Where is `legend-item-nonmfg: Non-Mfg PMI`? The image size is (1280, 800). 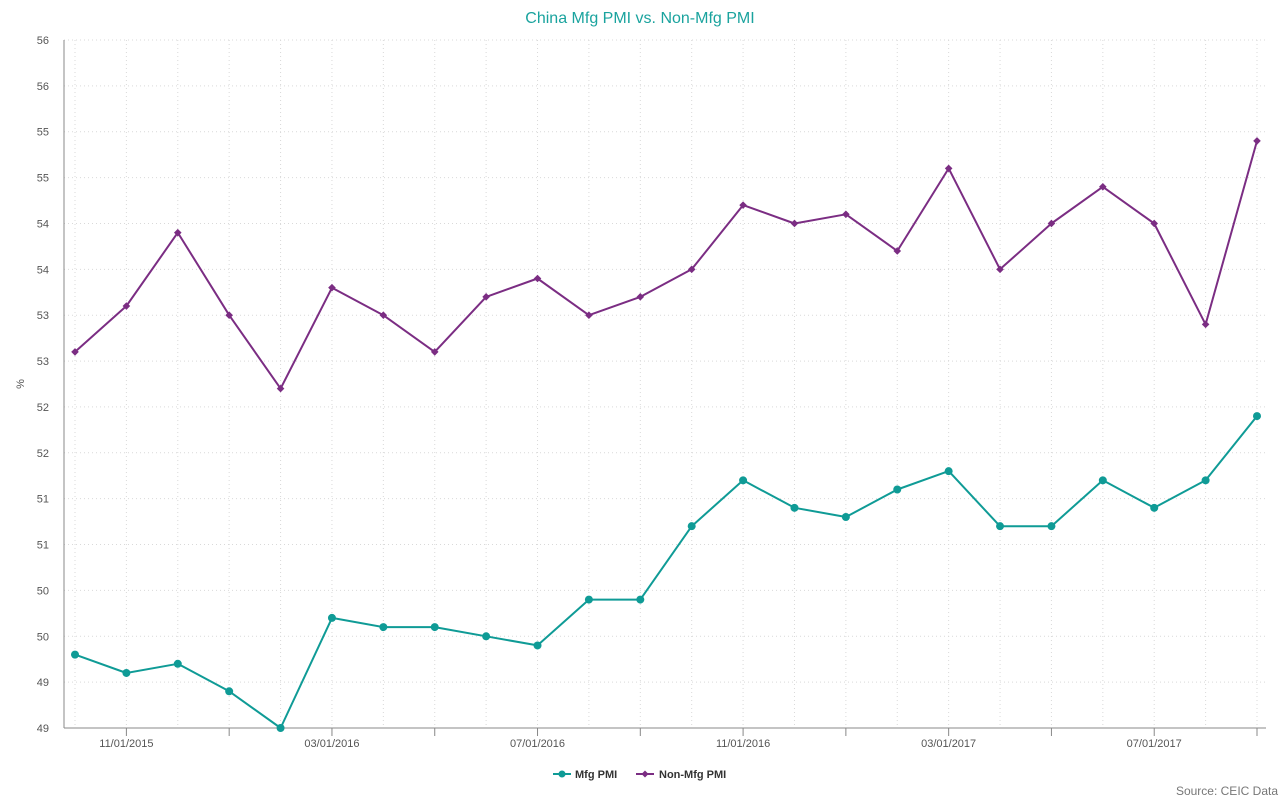
legend-item-nonmfg: Non-Mfg PMI is located at coordinates (681, 775).